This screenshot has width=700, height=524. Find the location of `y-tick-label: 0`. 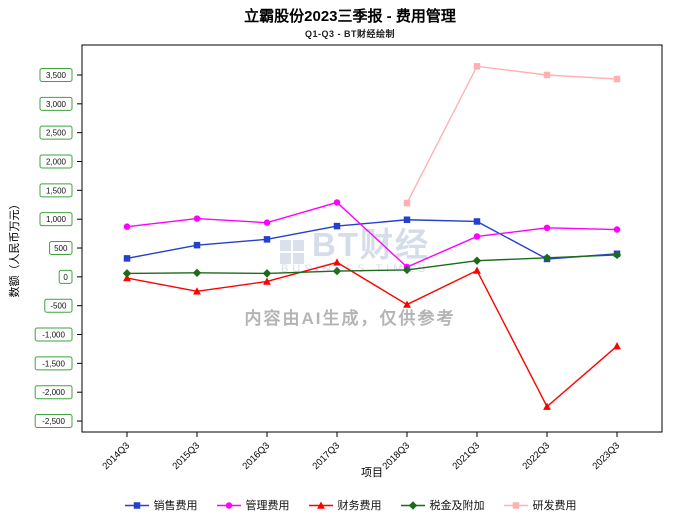

y-tick-label: 0 is located at coordinates (65, 277).